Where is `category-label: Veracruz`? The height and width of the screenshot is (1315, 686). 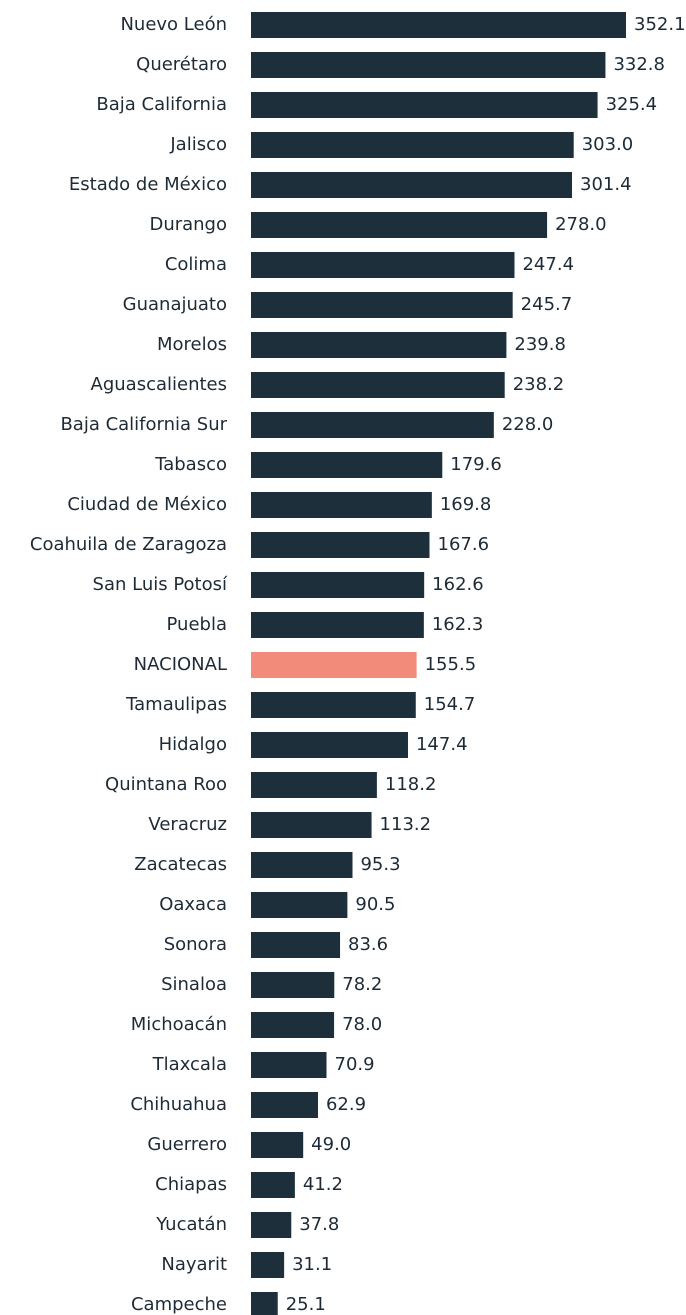 category-label: Veracruz is located at coordinates (187, 824).